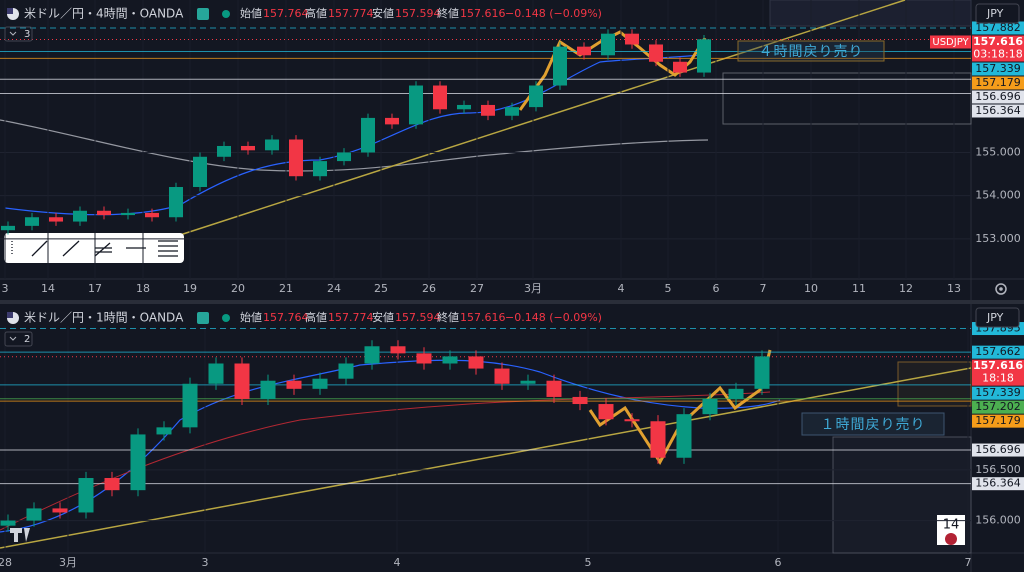  I want to click on x-tick-label: 12, so click(906, 288).